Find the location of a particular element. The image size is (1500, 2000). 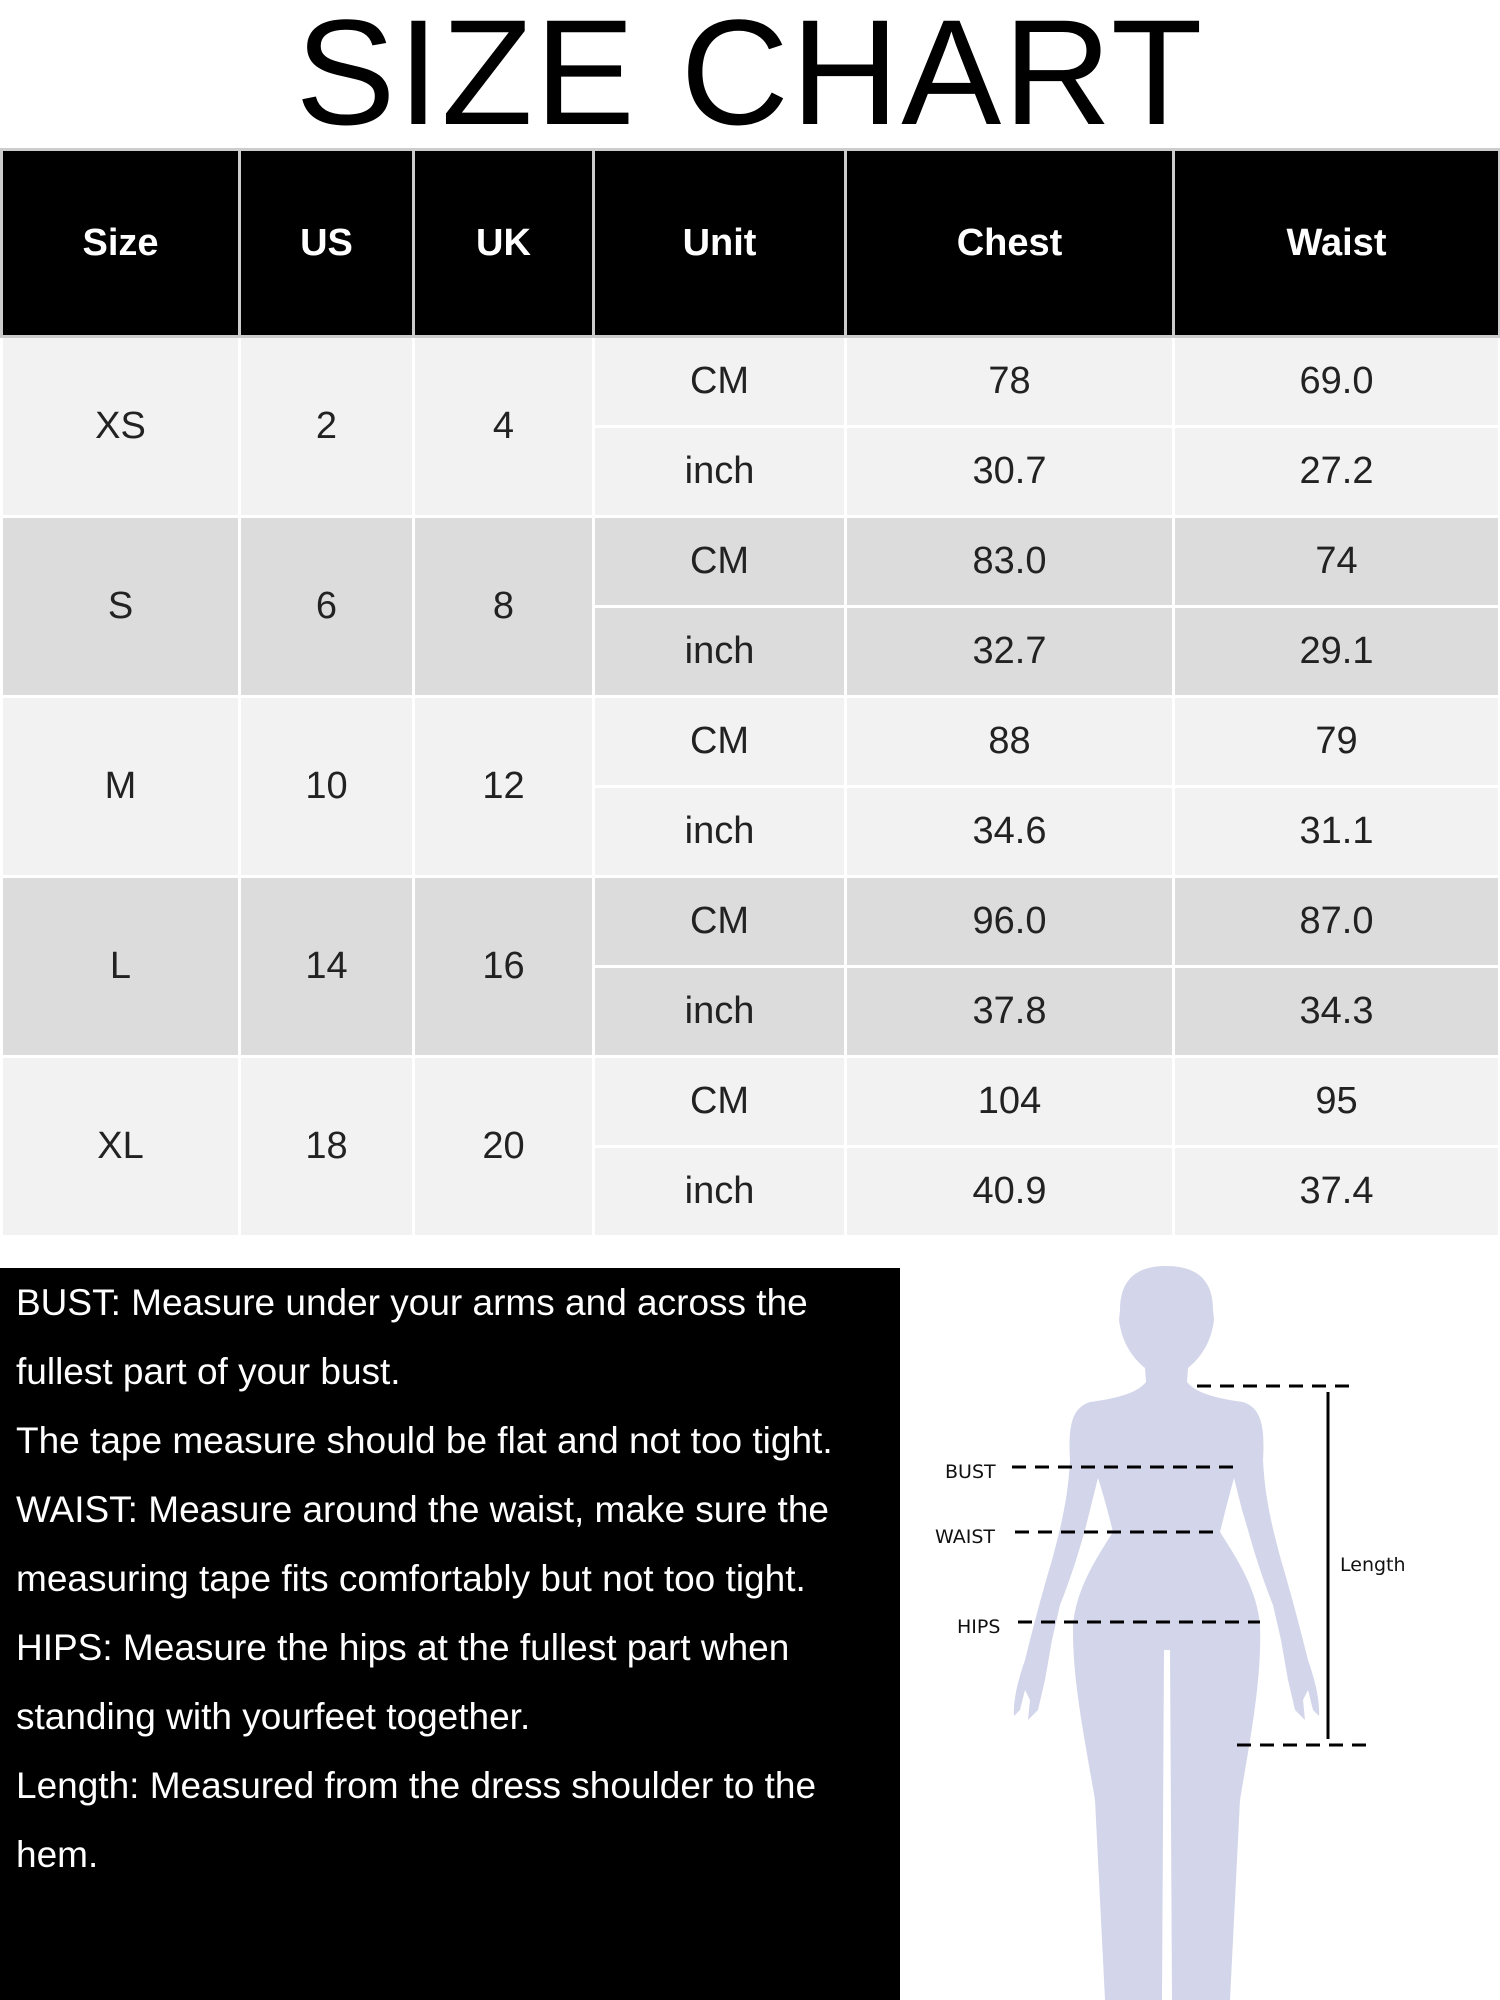

bust-label: BUST is located at coordinates (970, 1472).